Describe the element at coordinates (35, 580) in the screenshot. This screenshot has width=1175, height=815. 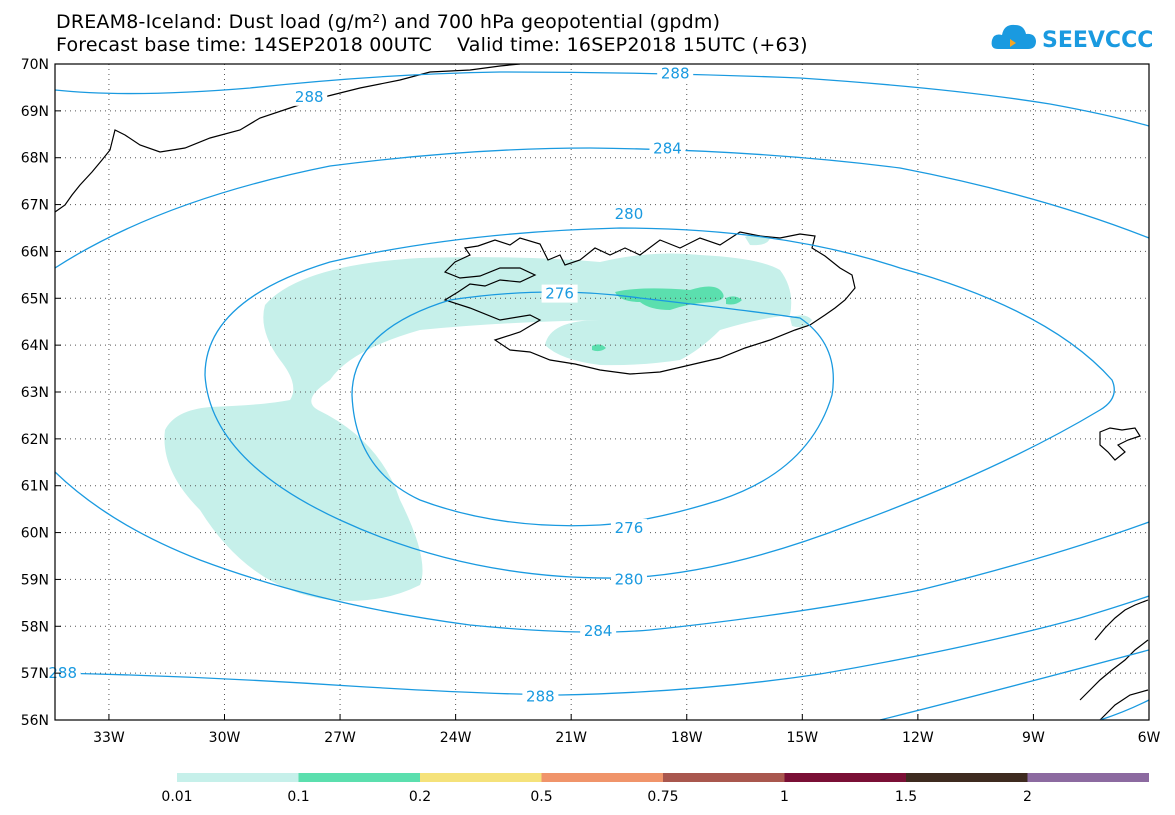
I see `y-tick-label: 59N` at that location.